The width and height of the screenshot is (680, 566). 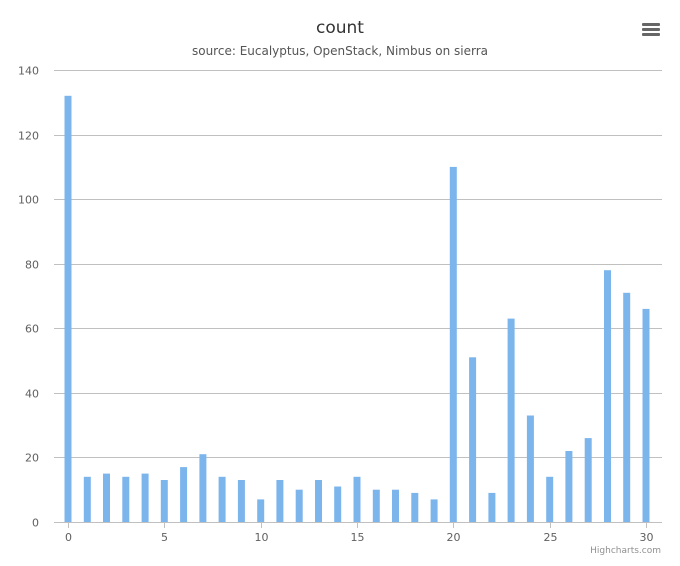 I want to click on y-axis-labels: 0 20 40 60 80 100 120 140, so click(x=28, y=297).